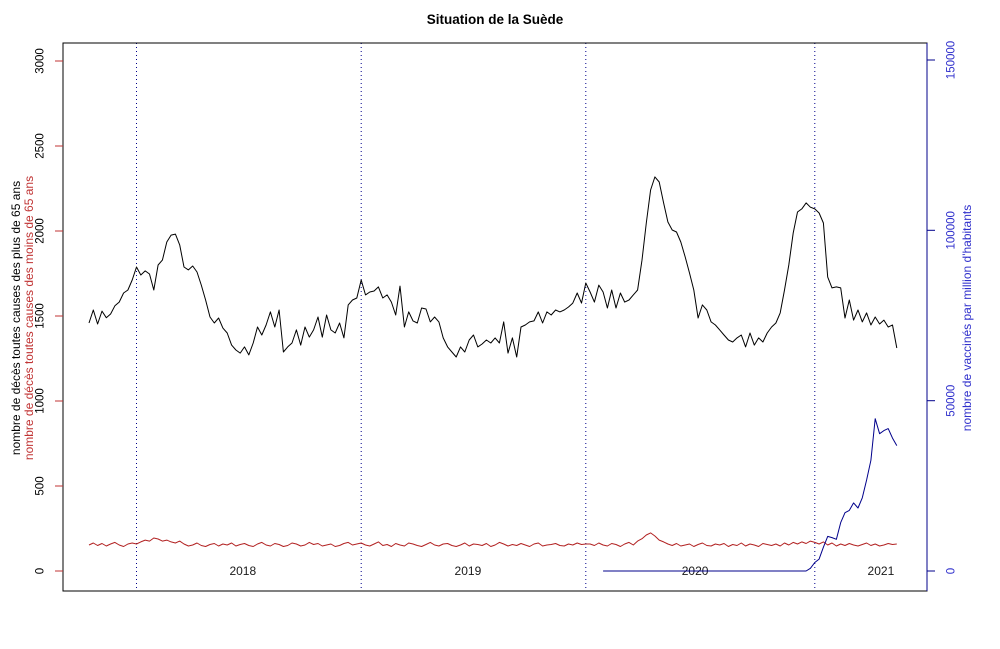 The height and width of the screenshot is (649, 1000). I want to click on series-vaccines-million, so click(750, 495).